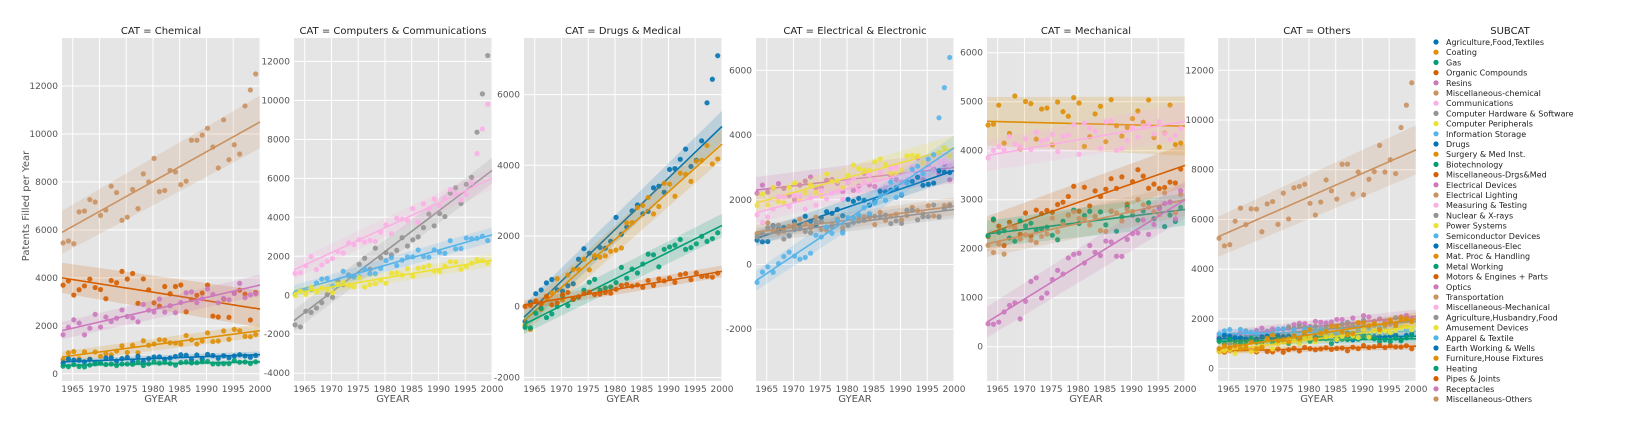 This screenshot has width=1634, height=440. What do you see at coordinates (740, 136) in the screenshot?
I see `y-tick-label: 4000` at bounding box center [740, 136].